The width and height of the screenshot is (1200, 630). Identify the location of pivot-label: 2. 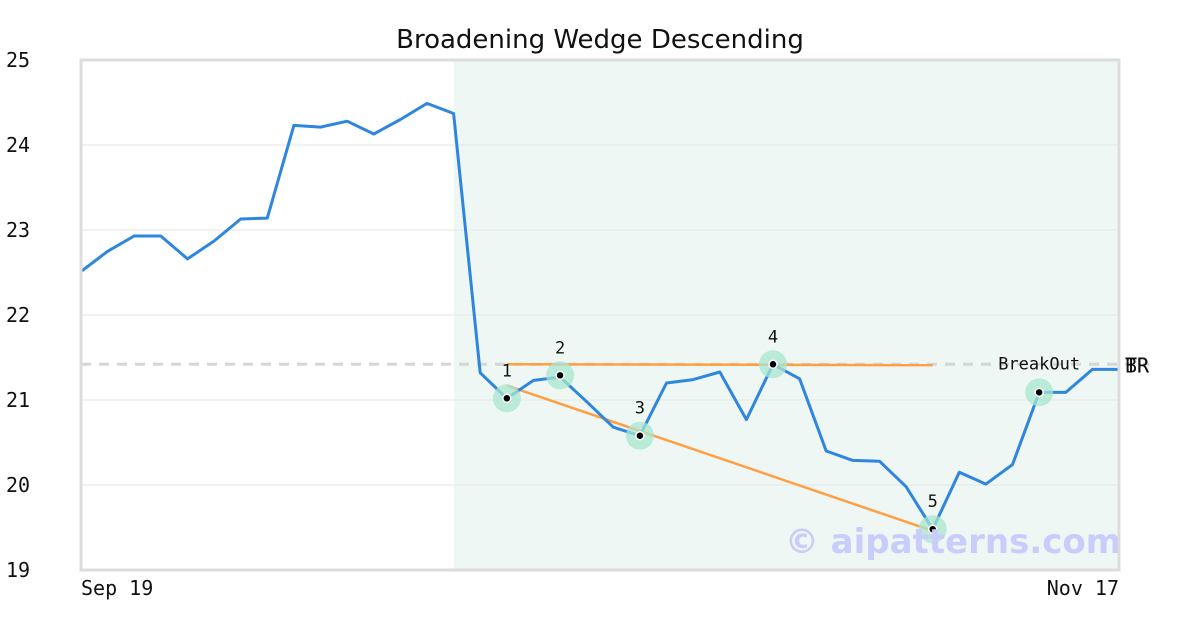
(560, 348).